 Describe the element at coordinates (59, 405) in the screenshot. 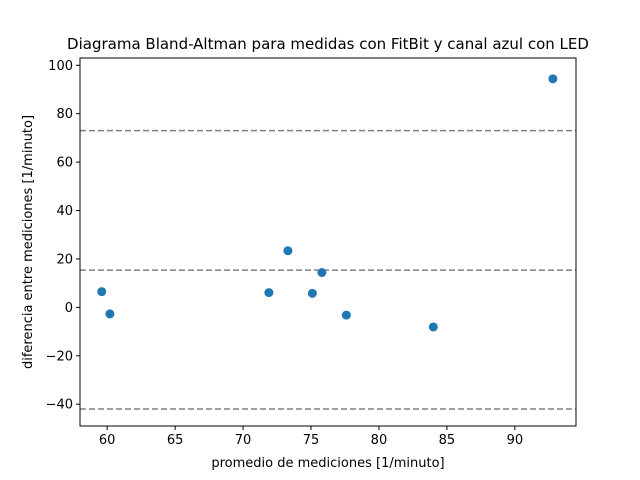

I see `y-tick-label: −40` at that location.